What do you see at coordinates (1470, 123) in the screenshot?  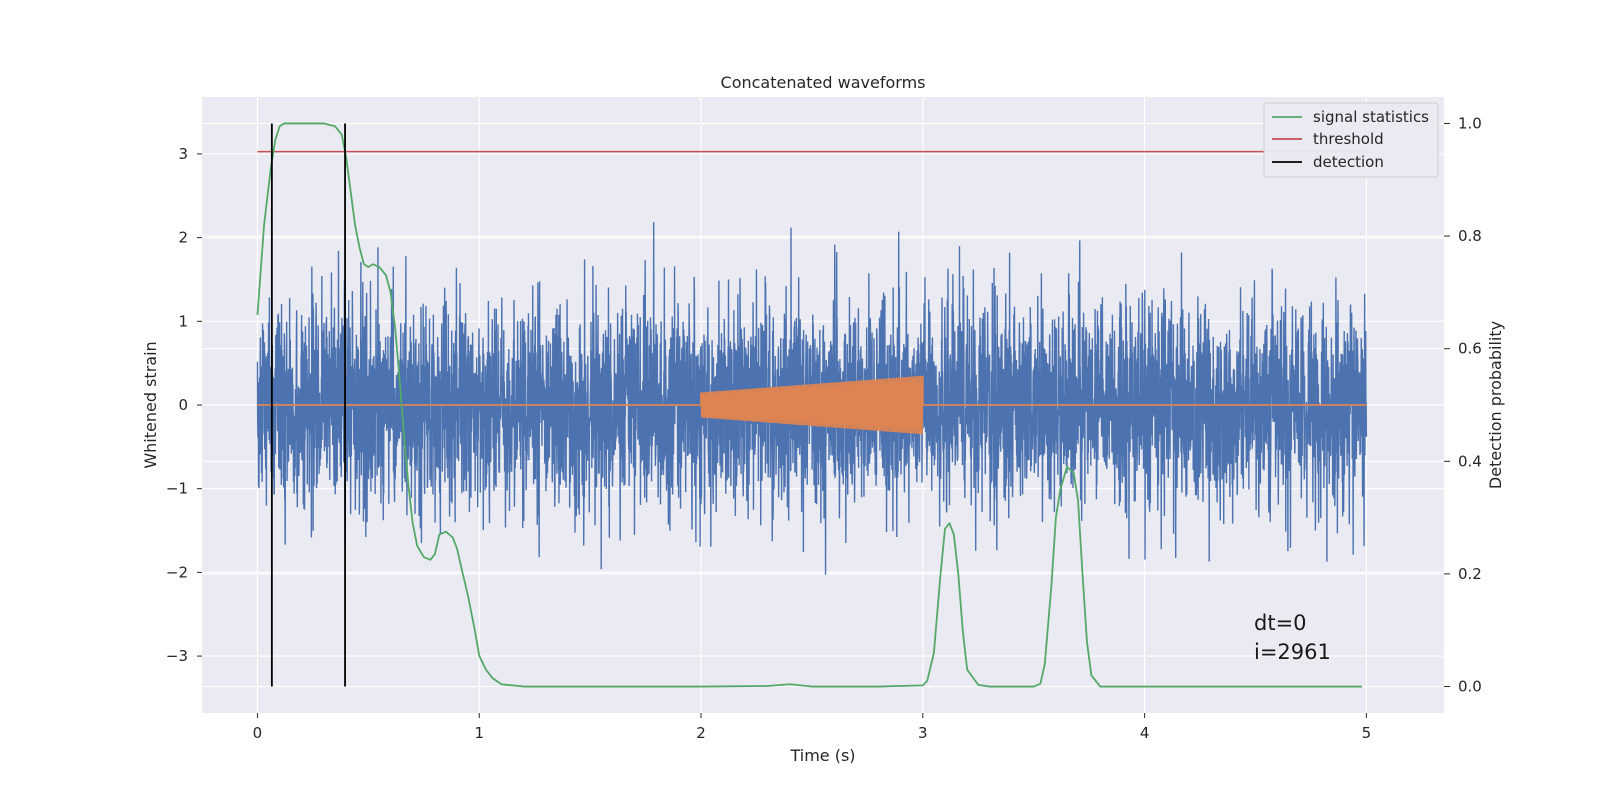 I see `y2-tick-label: 1.0` at bounding box center [1470, 123].